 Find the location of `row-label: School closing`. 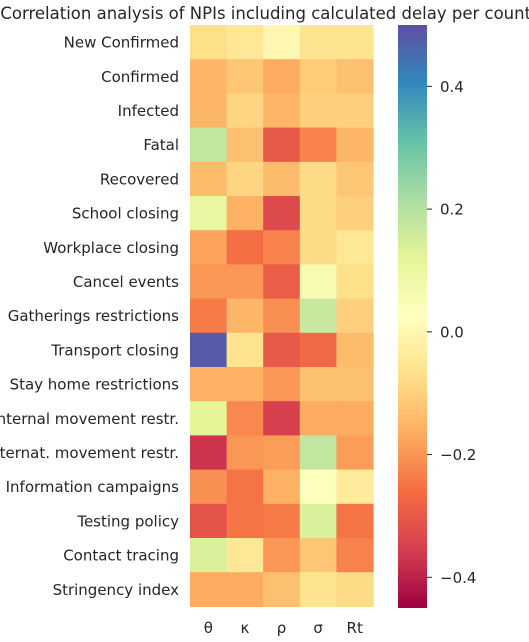

row-label: School closing is located at coordinates (125, 214).